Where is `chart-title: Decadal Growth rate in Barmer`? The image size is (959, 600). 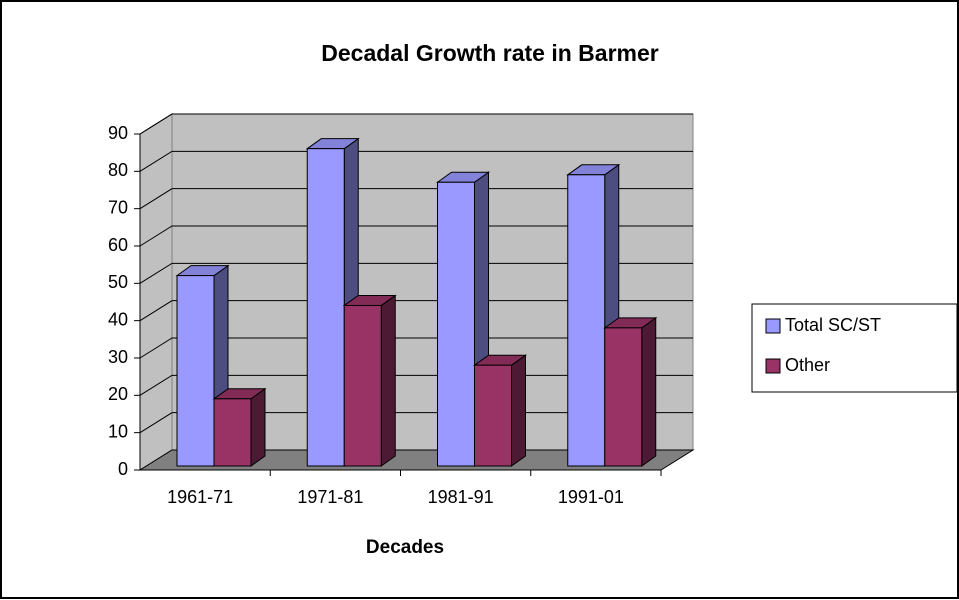 chart-title: Decadal Growth rate in Barmer is located at coordinates (489, 53).